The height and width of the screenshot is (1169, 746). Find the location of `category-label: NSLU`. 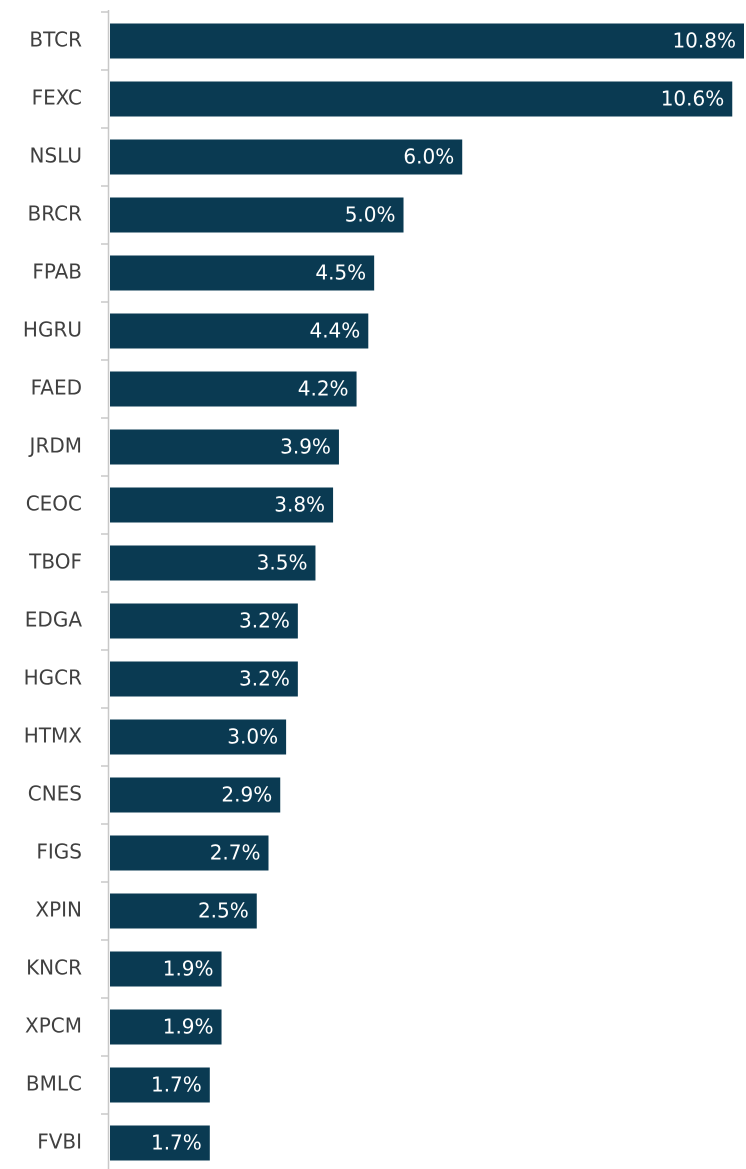

category-label: NSLU is located at coordinates (56, 156).